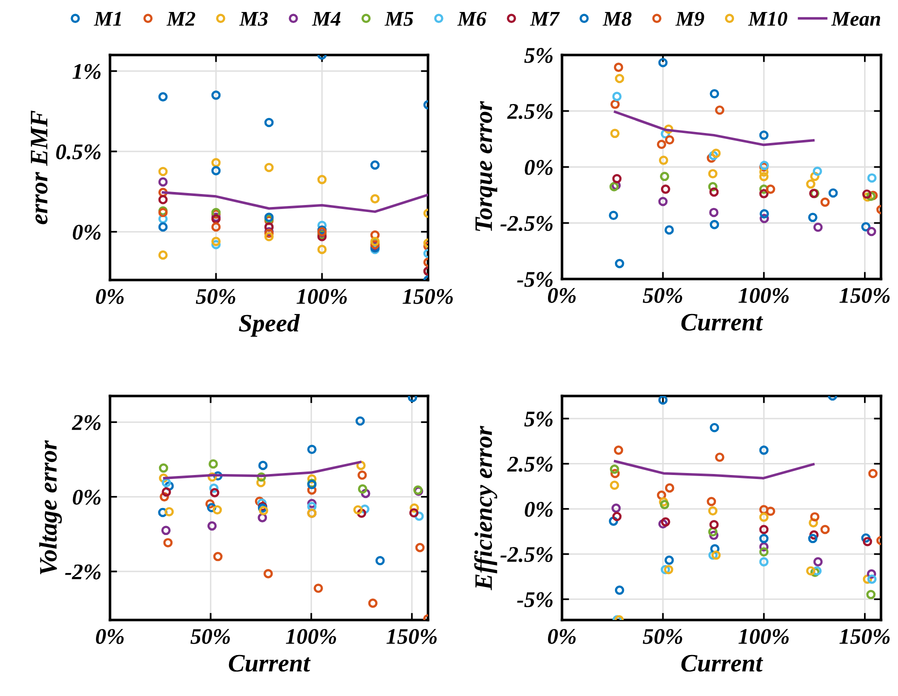  I want to click on legend-label: M2, so click(181, 19).